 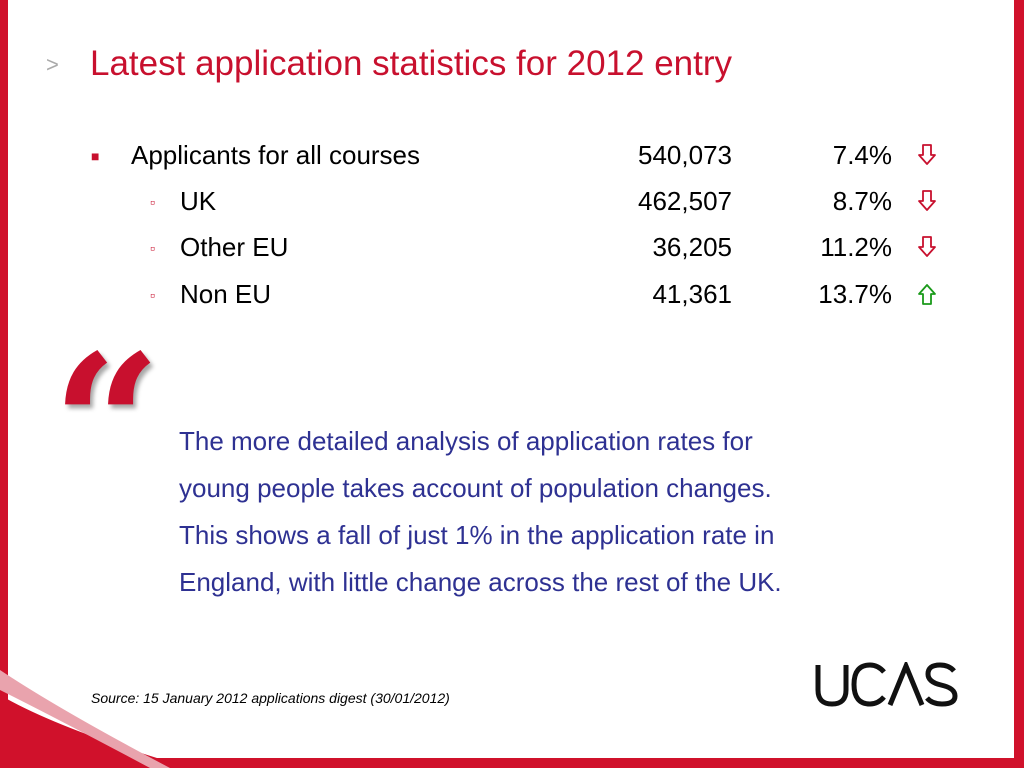 What do you see at coordinates (4, 384) in the screenshot?
I see `frame-left` at bounding box center [4, 384].